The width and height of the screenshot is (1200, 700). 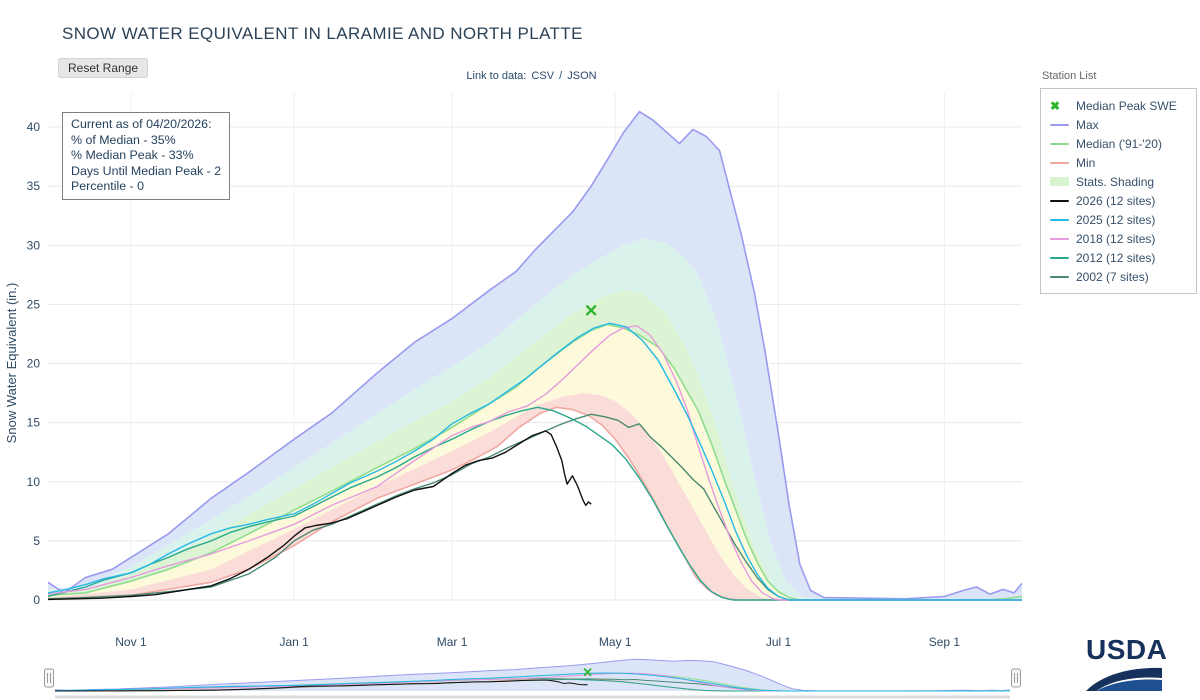 What do you see at coordinates (452, 642) in the screenshot?
I see `x-tick-label: Mar 1` at bounding box center [452, 642].